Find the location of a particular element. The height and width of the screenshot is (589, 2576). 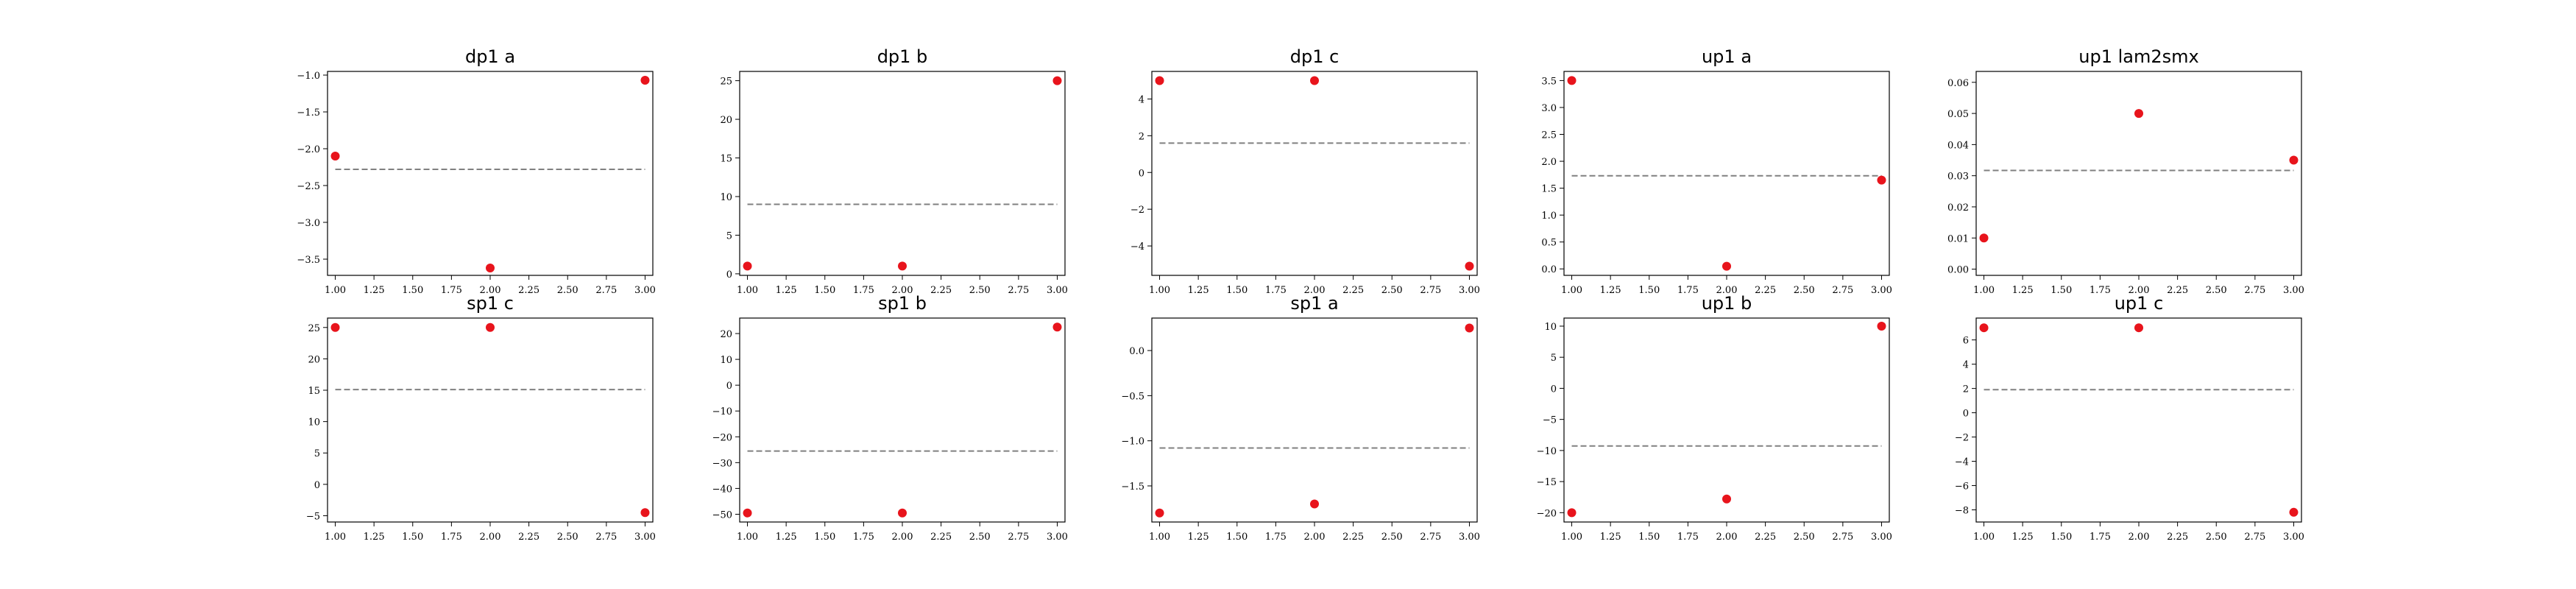

subplot-title: up1 c is located at coordinates (2139, 303).